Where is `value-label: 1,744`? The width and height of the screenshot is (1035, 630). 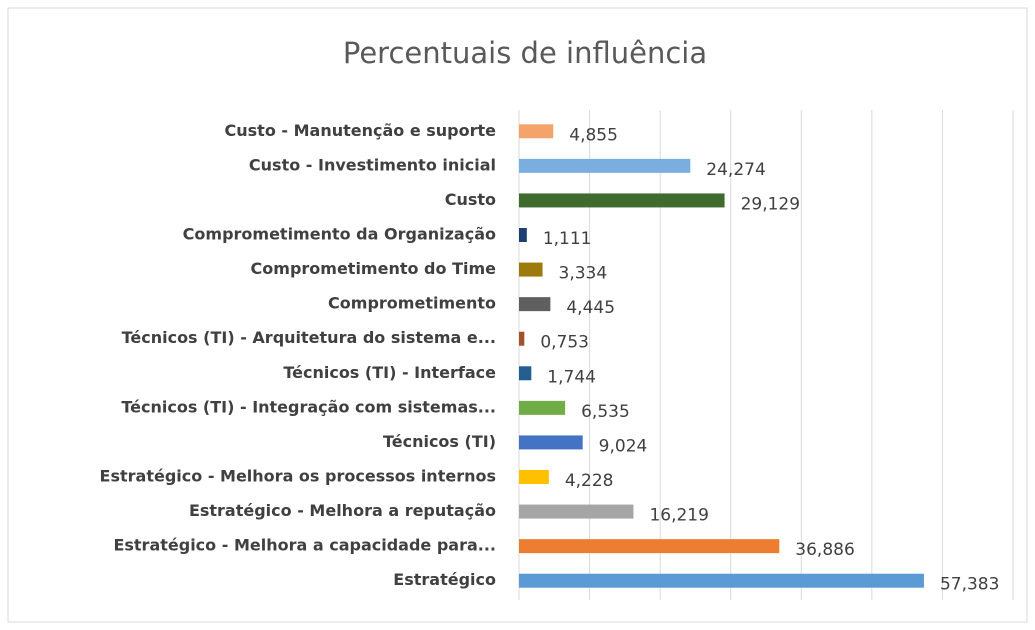 value-label: 1,744 is located at coordinates (571, 377).